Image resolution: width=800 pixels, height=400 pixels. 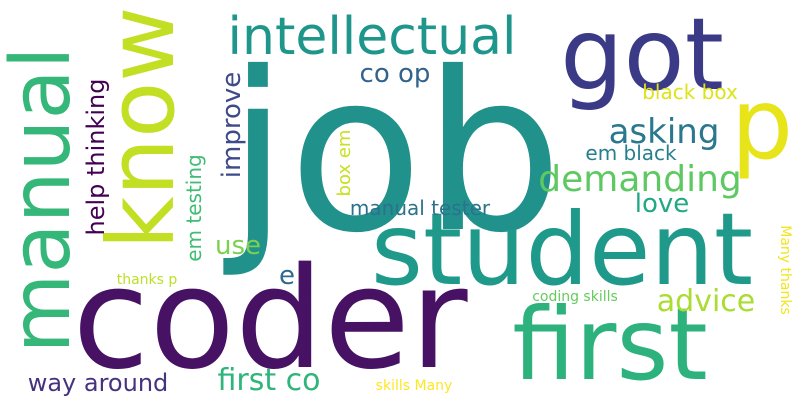 What do you see at coordinates (706, 301) in the screenshot?
I see `word-advice: advice` at bounding box center [706, 301].